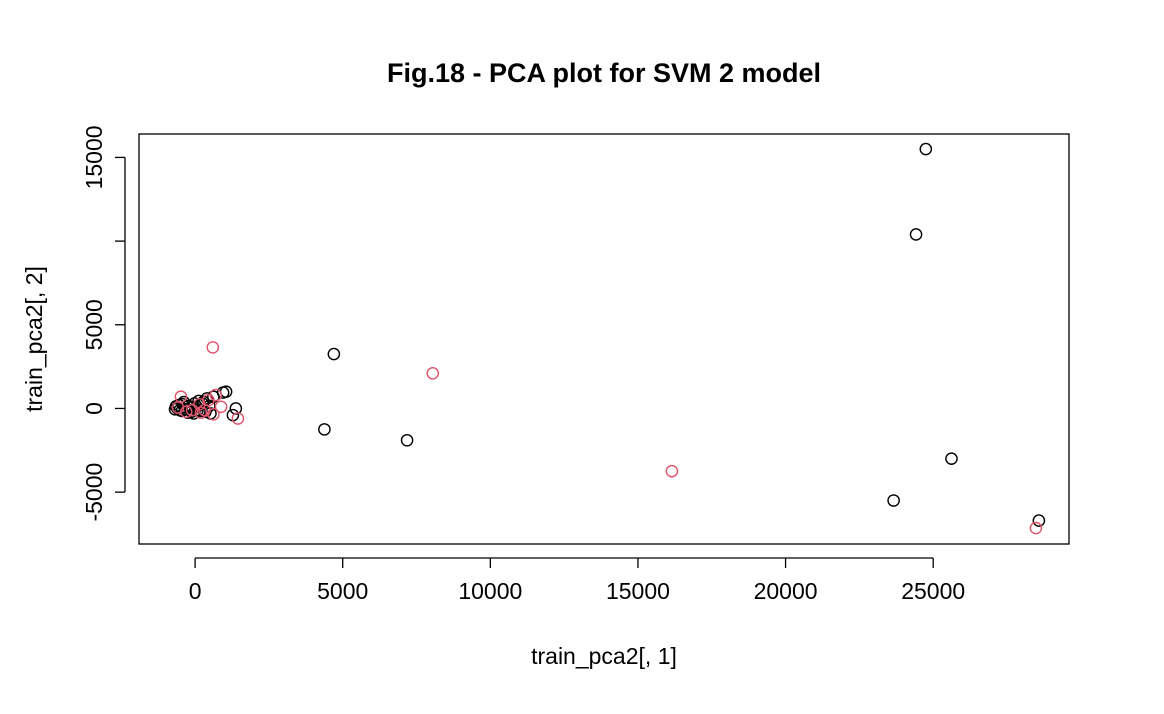  Describe the element at coordinates (786, 591) in the screenshot. I see `x-tick-label: 20000` at that location.